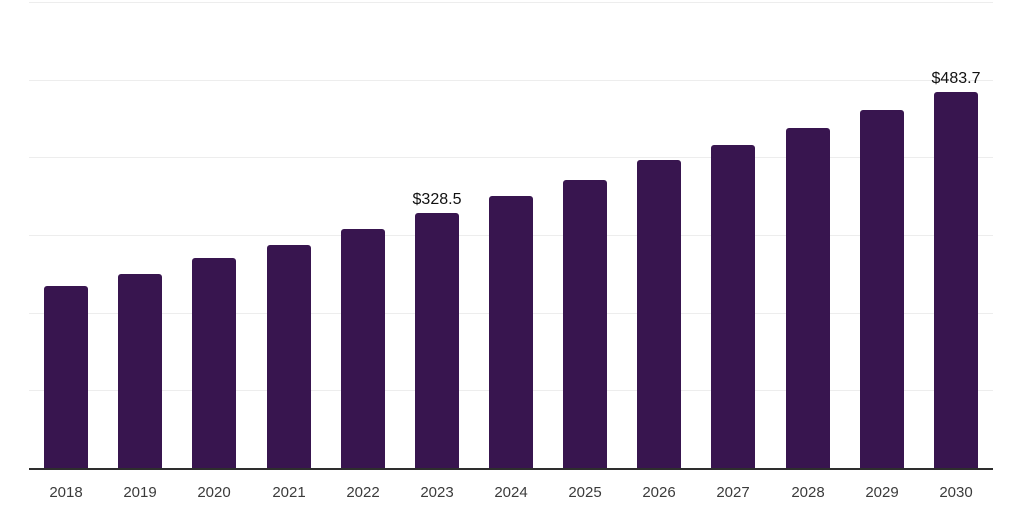  I want to click on bar-2027, so click(733, 306).